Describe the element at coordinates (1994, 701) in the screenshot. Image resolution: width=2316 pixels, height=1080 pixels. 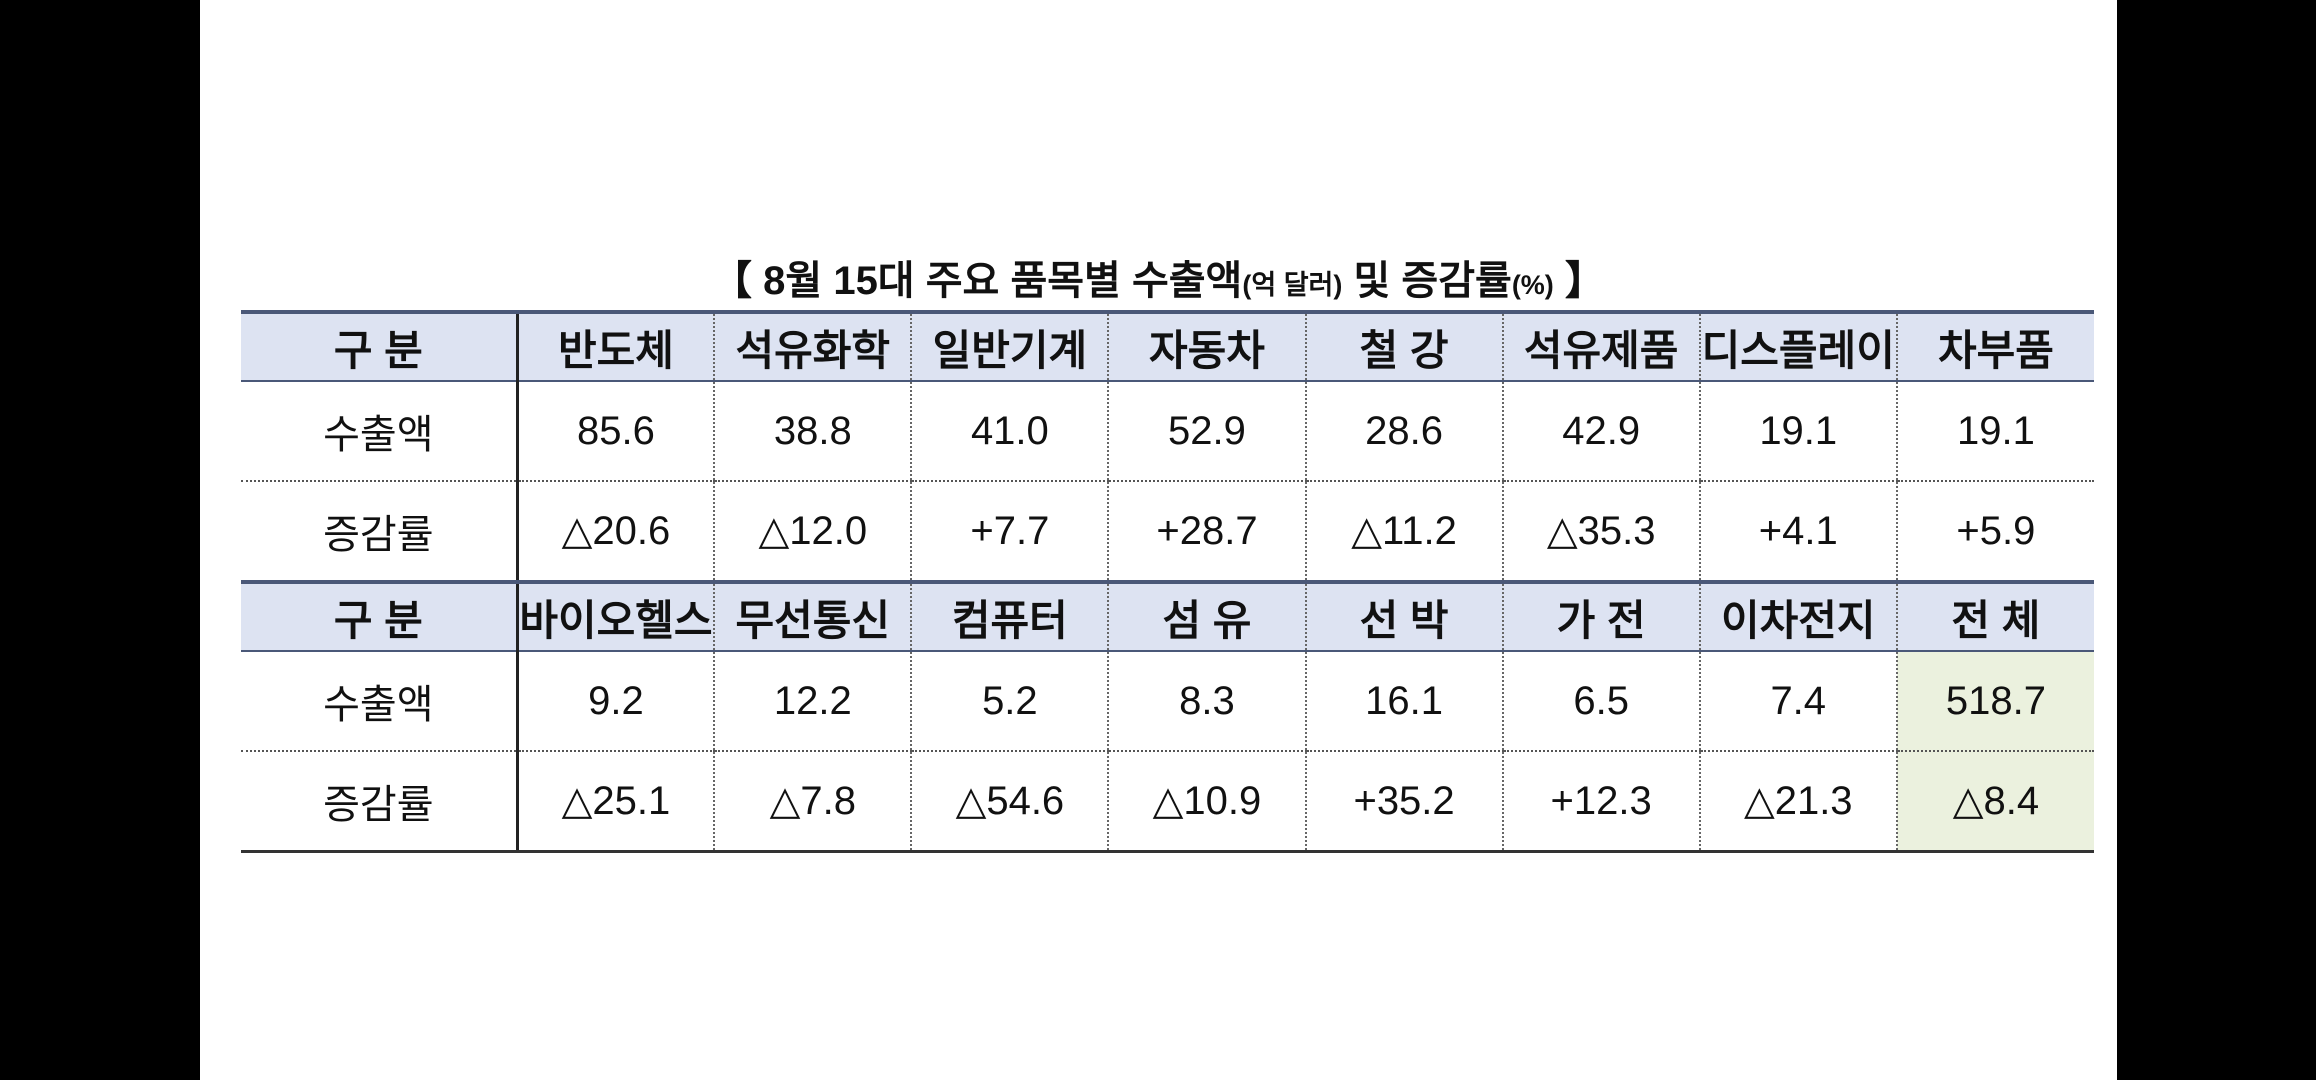
I see `cell: 518.7` at that location.